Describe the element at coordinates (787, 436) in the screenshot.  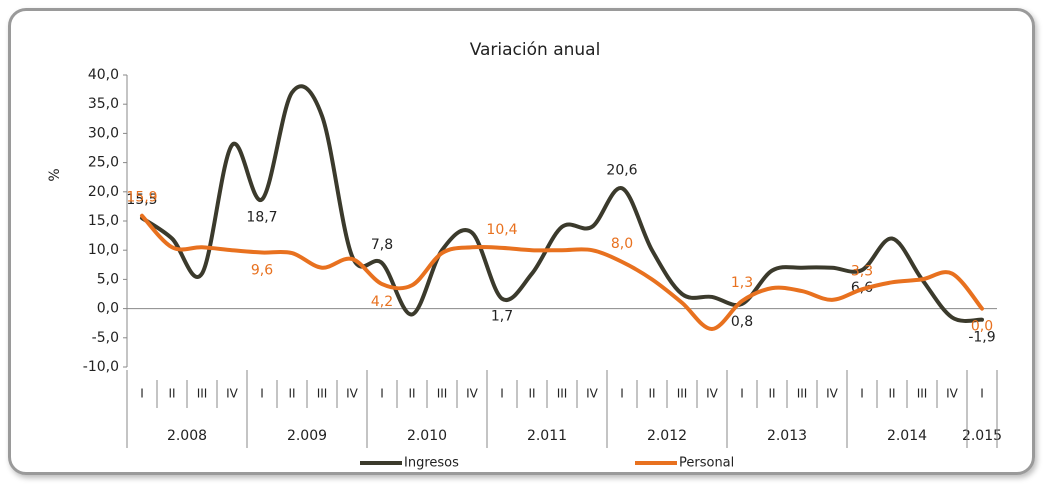
I see `year-label: 2.013` at that location.